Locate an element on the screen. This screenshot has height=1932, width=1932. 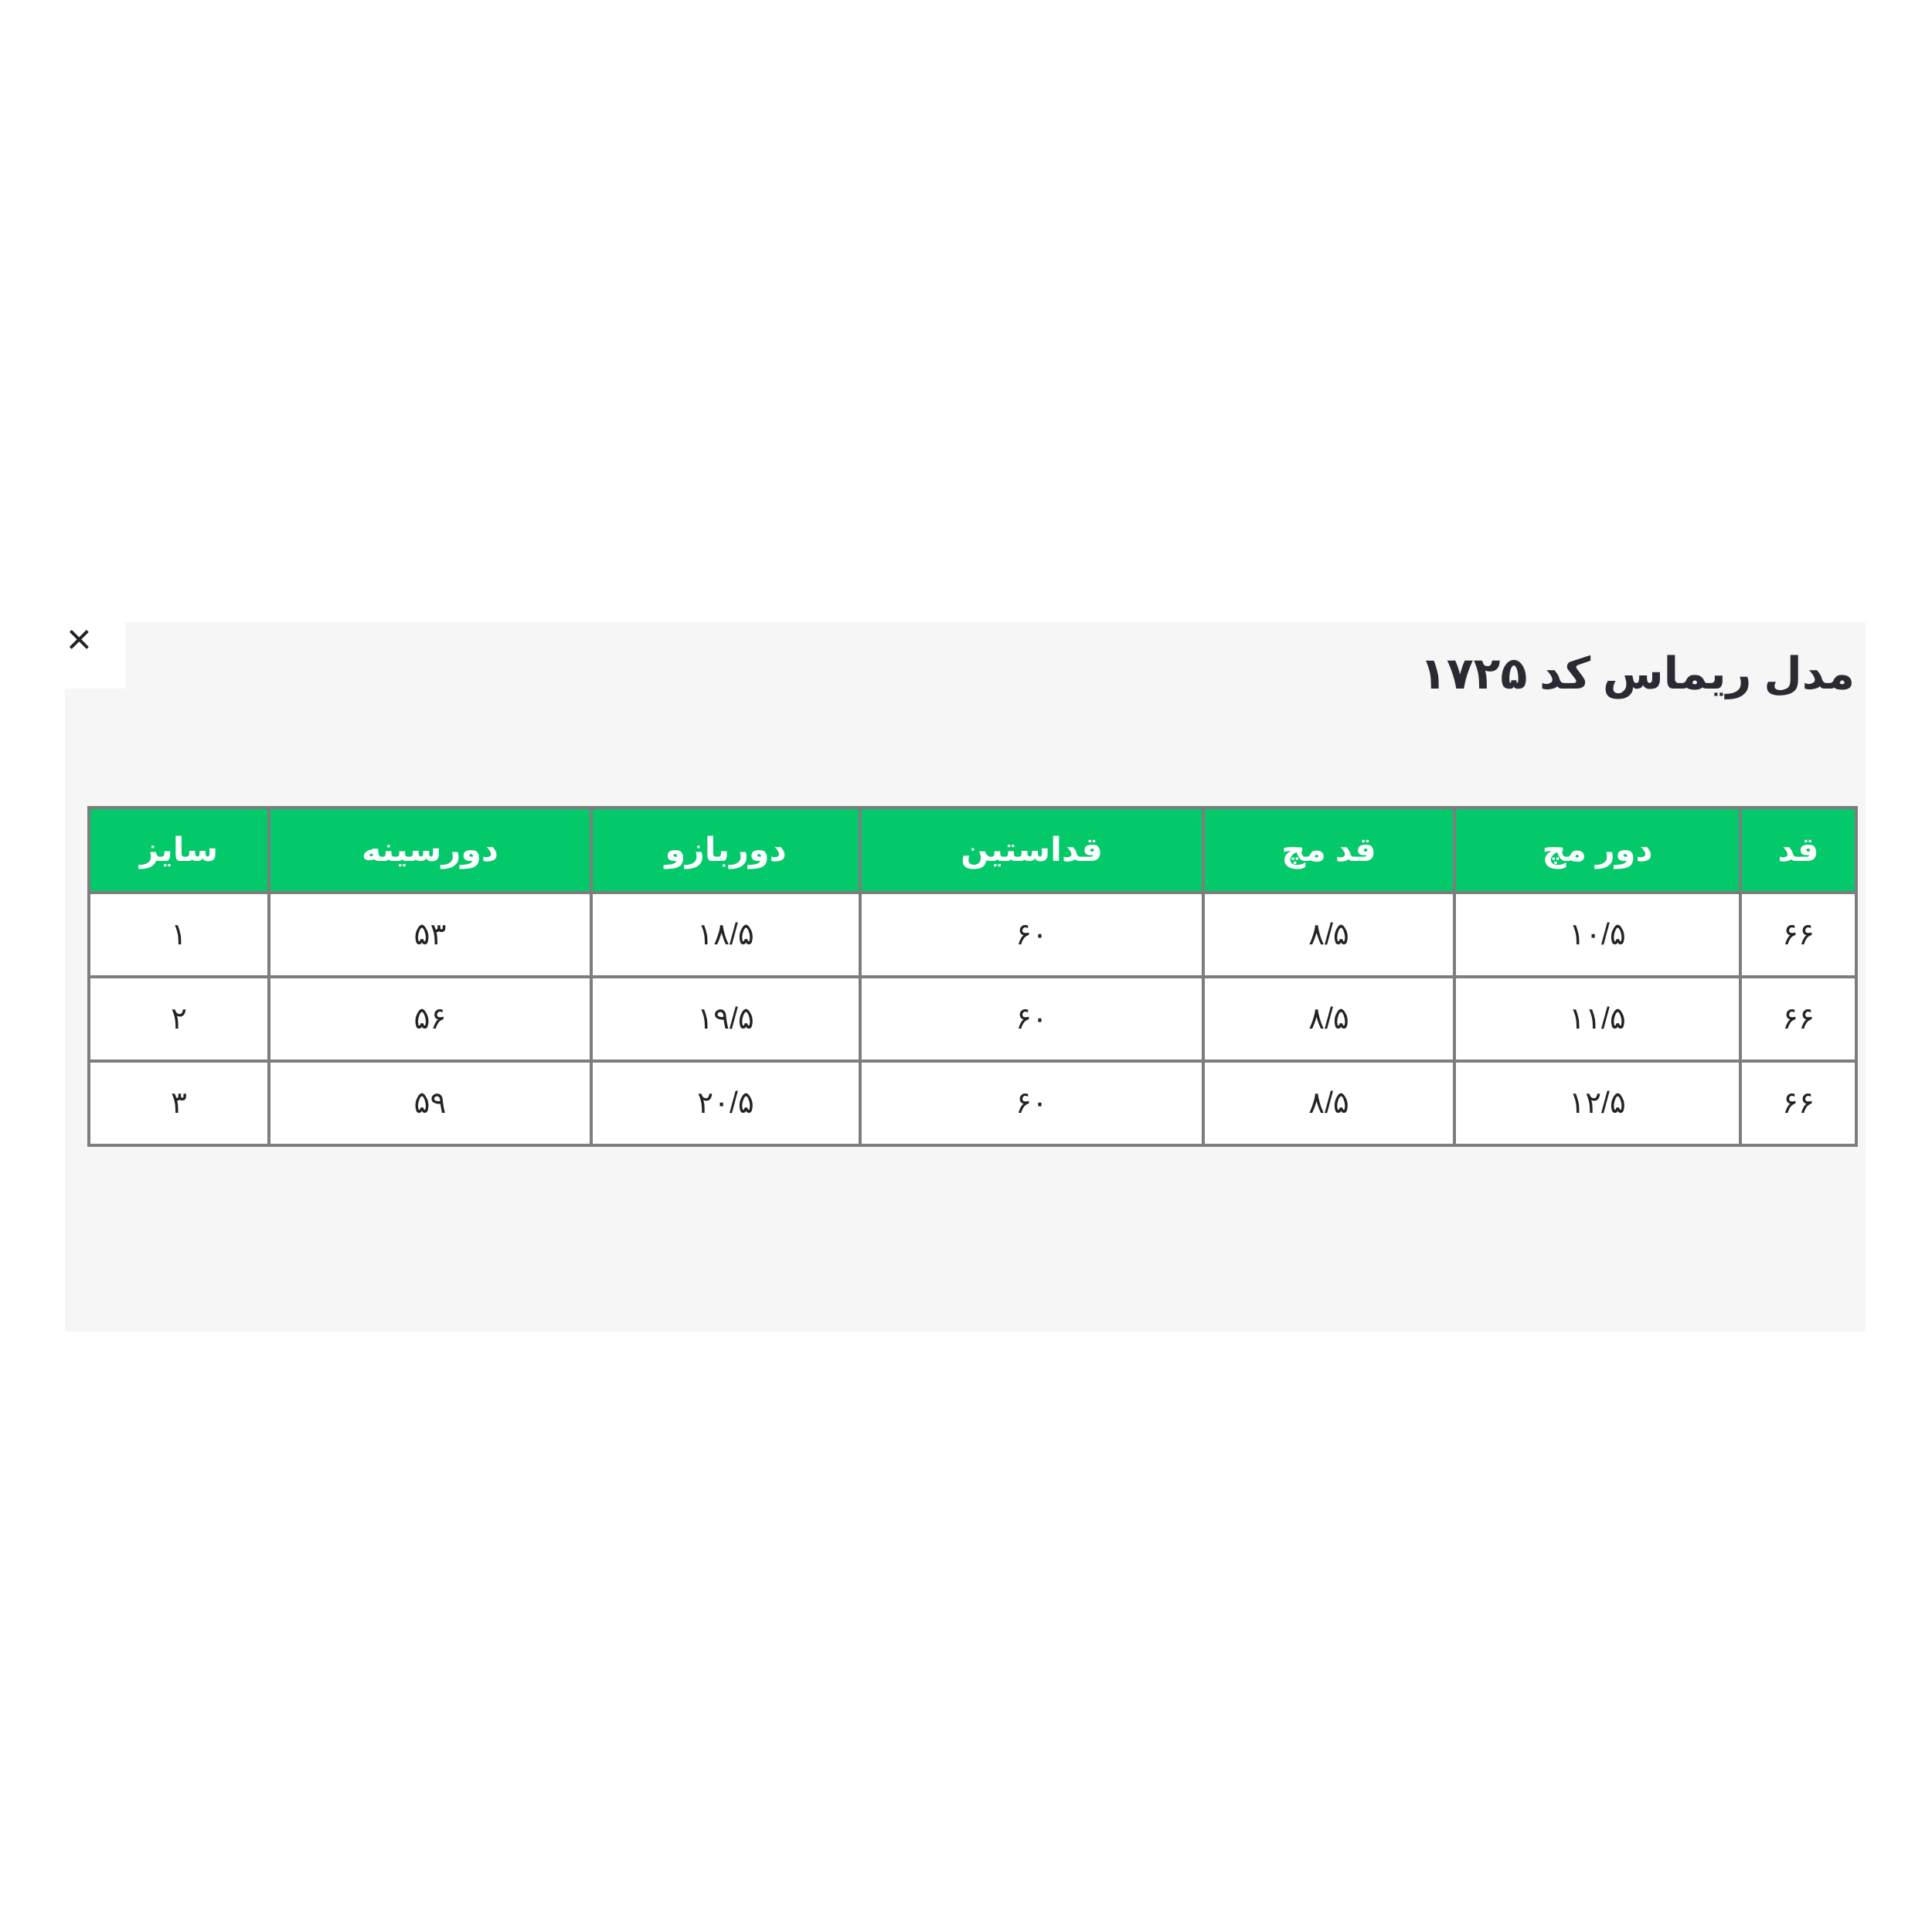
cell-chest-circumference: ۵۶ is located at coordinates (430, 1019).